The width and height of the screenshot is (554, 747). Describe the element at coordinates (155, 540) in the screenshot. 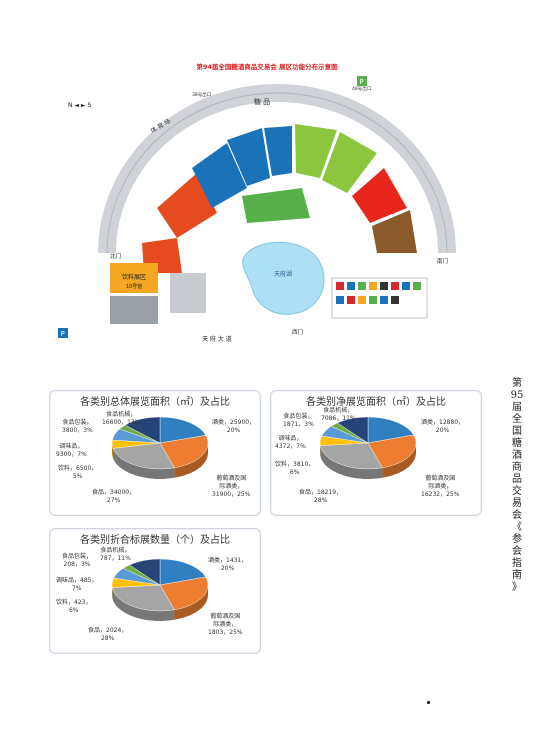

I see `chart-title: 各类别折合标展数量（个）及占比` at that location.